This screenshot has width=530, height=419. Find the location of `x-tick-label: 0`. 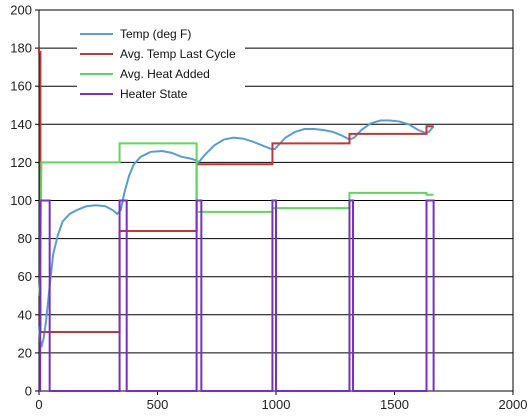

x-tick-label: 0 is located at coordinates (38, 404).